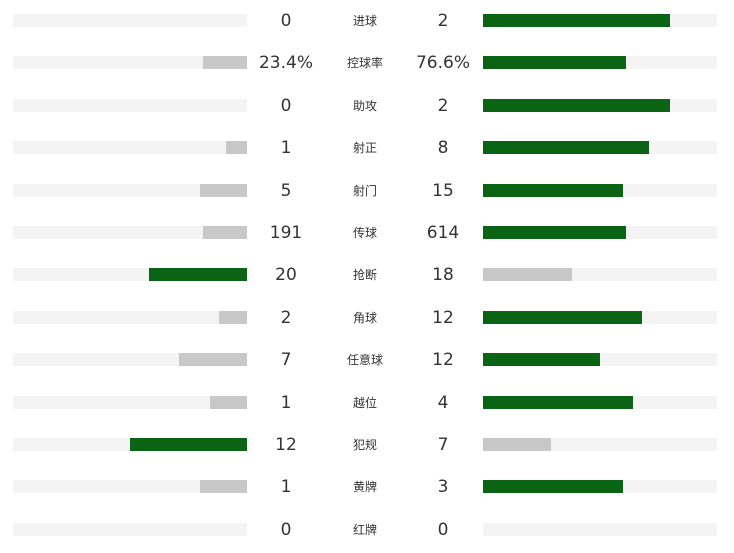 The image size is (734, 553). What do you see at coordinates (286, 275) in the screenshot?
I see `home-value: 20` at bounding box center [286, 275].